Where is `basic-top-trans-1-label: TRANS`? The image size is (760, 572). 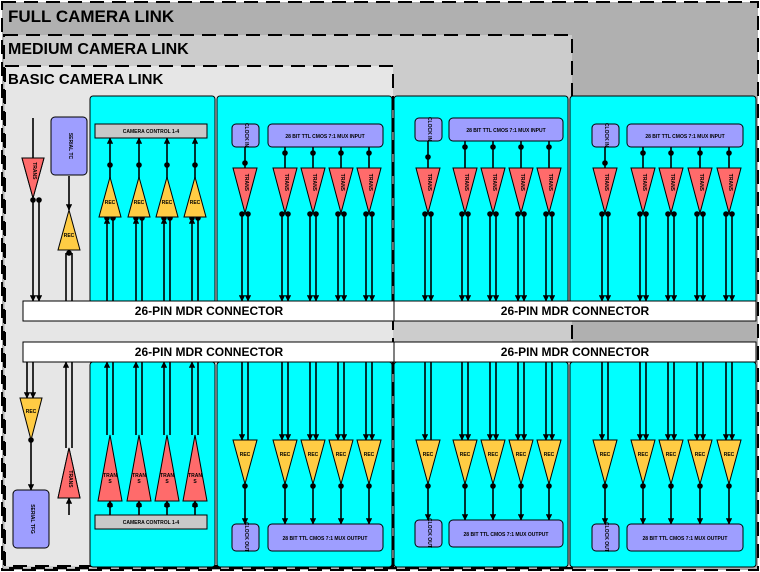 basic-top-trans-1-label: TRANS is located at coordinates (314, 183).